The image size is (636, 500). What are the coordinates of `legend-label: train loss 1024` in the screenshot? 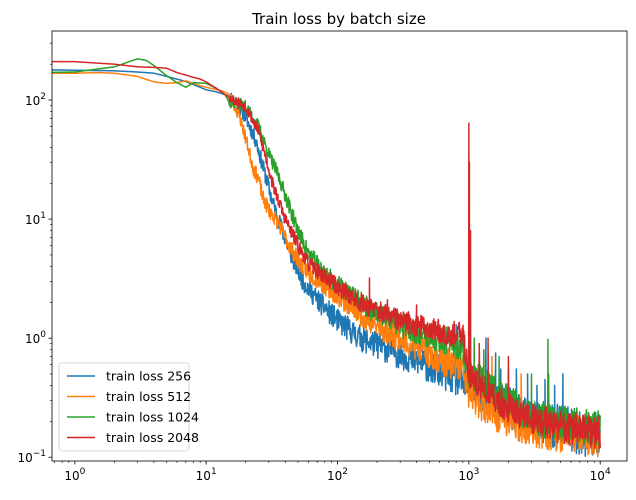 It's located at (152, 417).